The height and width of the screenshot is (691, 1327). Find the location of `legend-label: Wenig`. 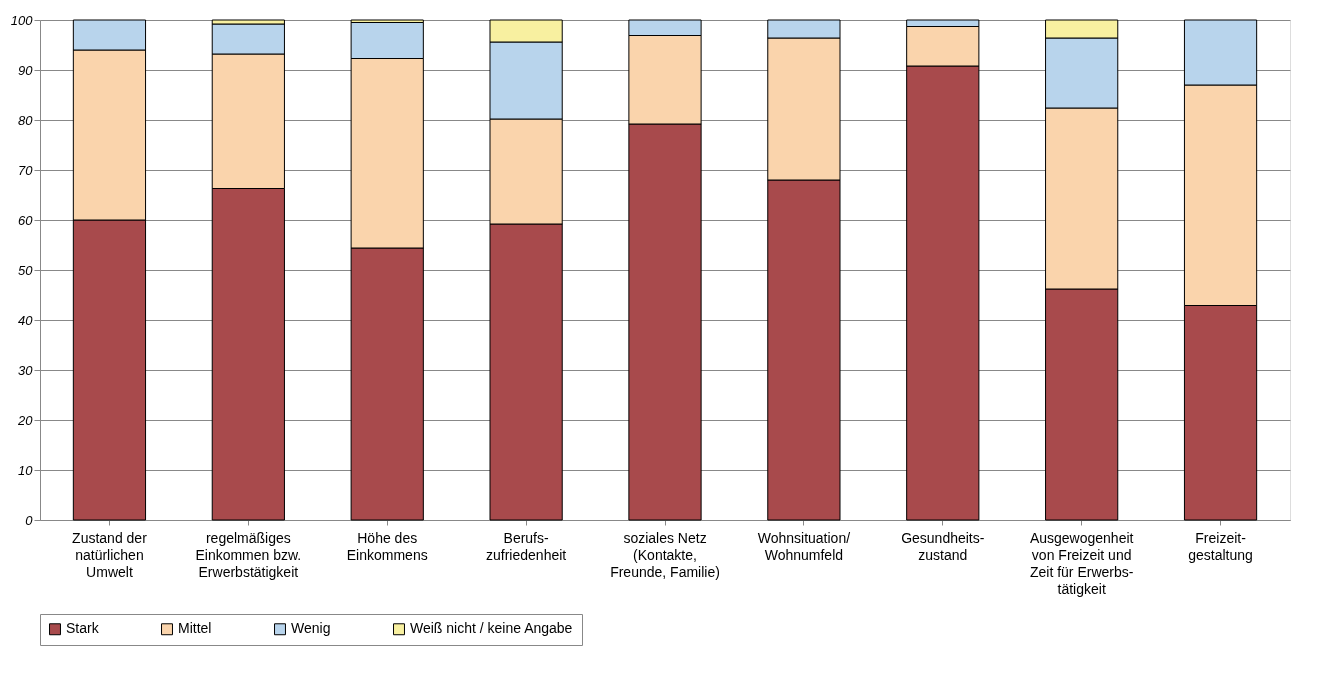

legend-label: Wenig is located at coordinates (311, 628).